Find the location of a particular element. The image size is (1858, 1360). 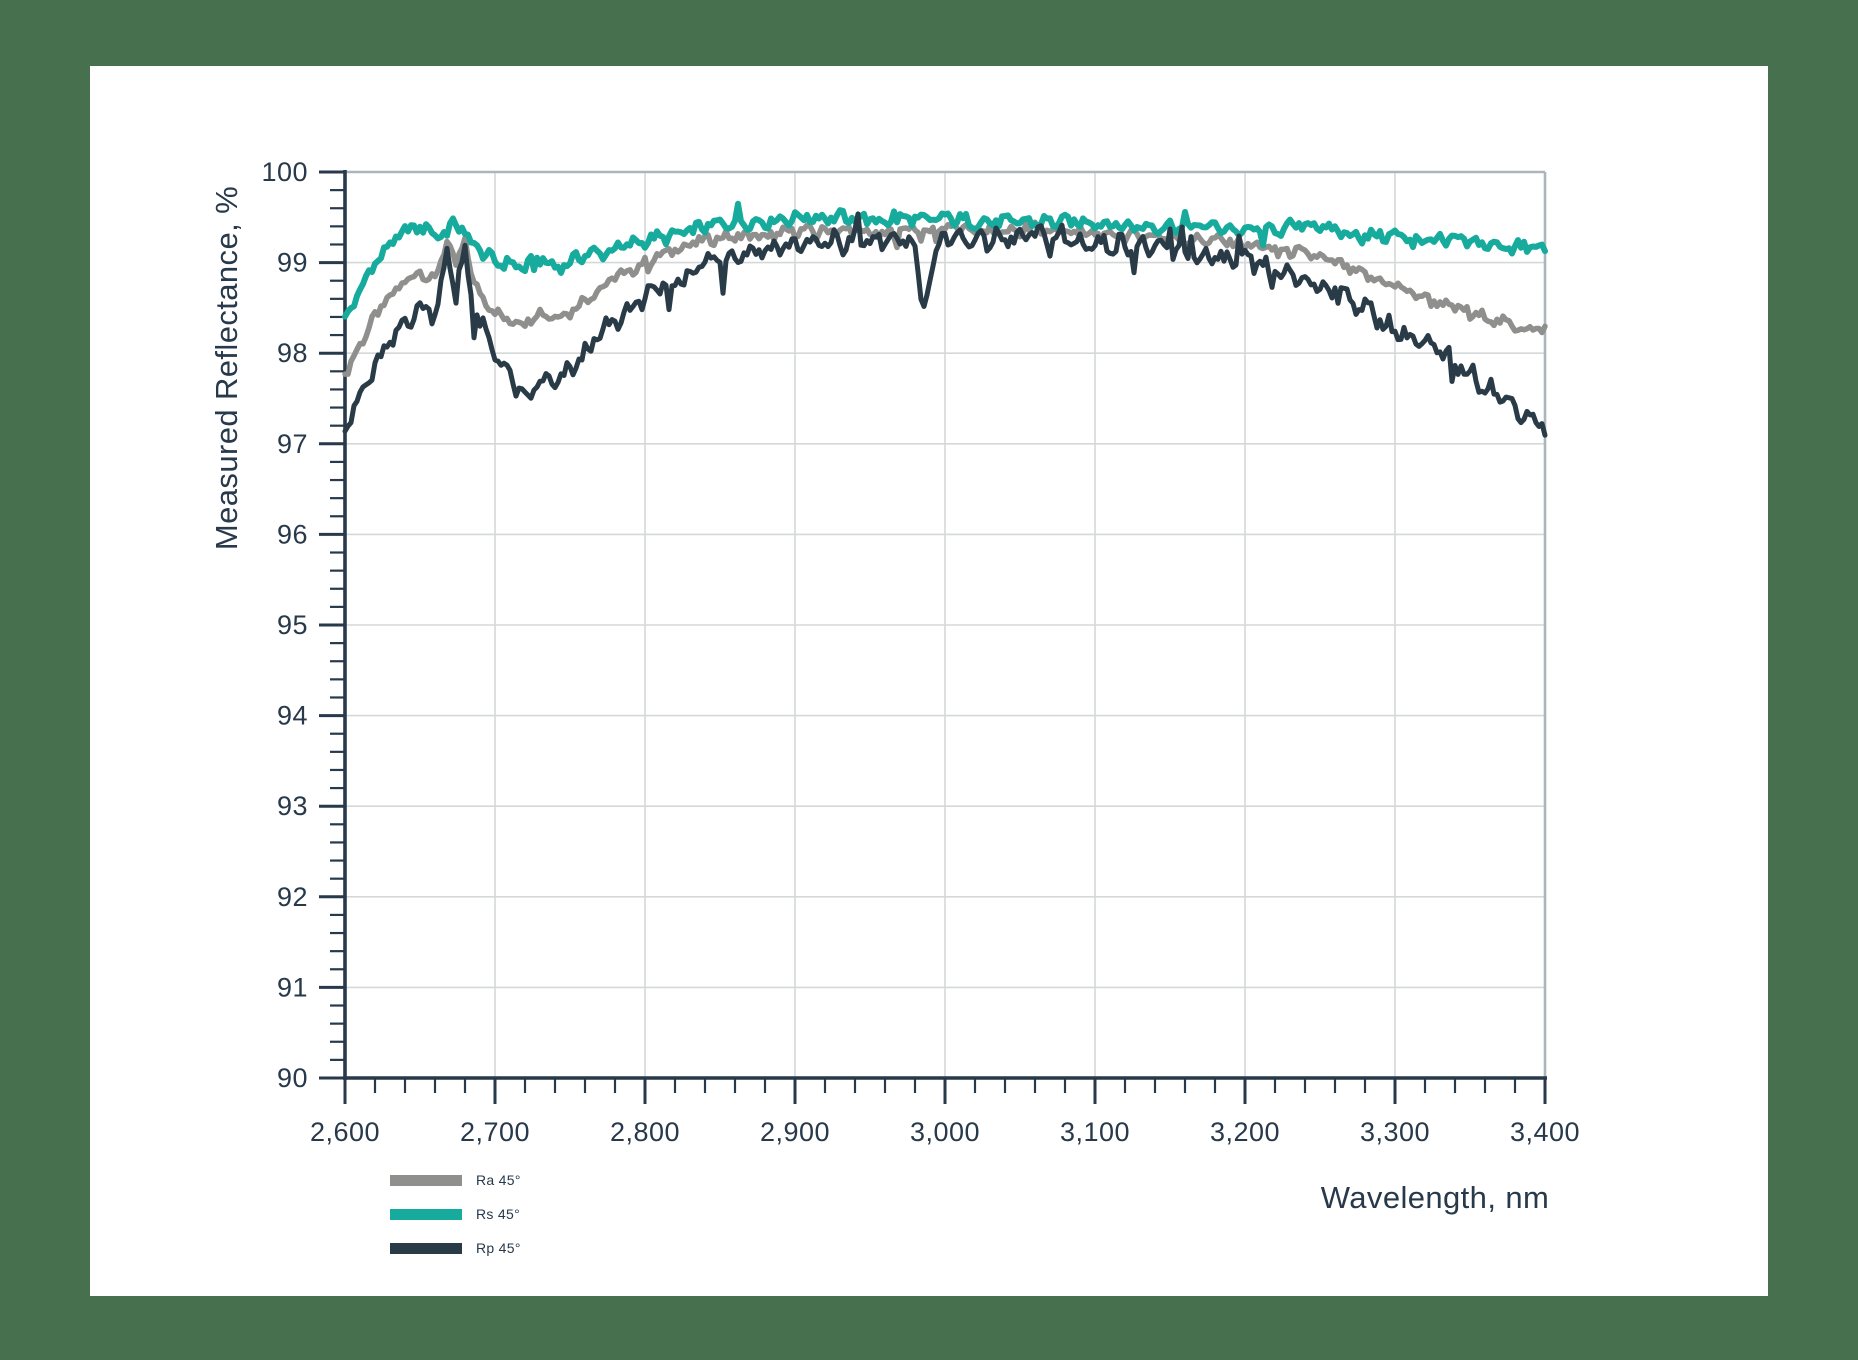

legend-item-ra: Ra 45° is located at coordinates (455, 1180).